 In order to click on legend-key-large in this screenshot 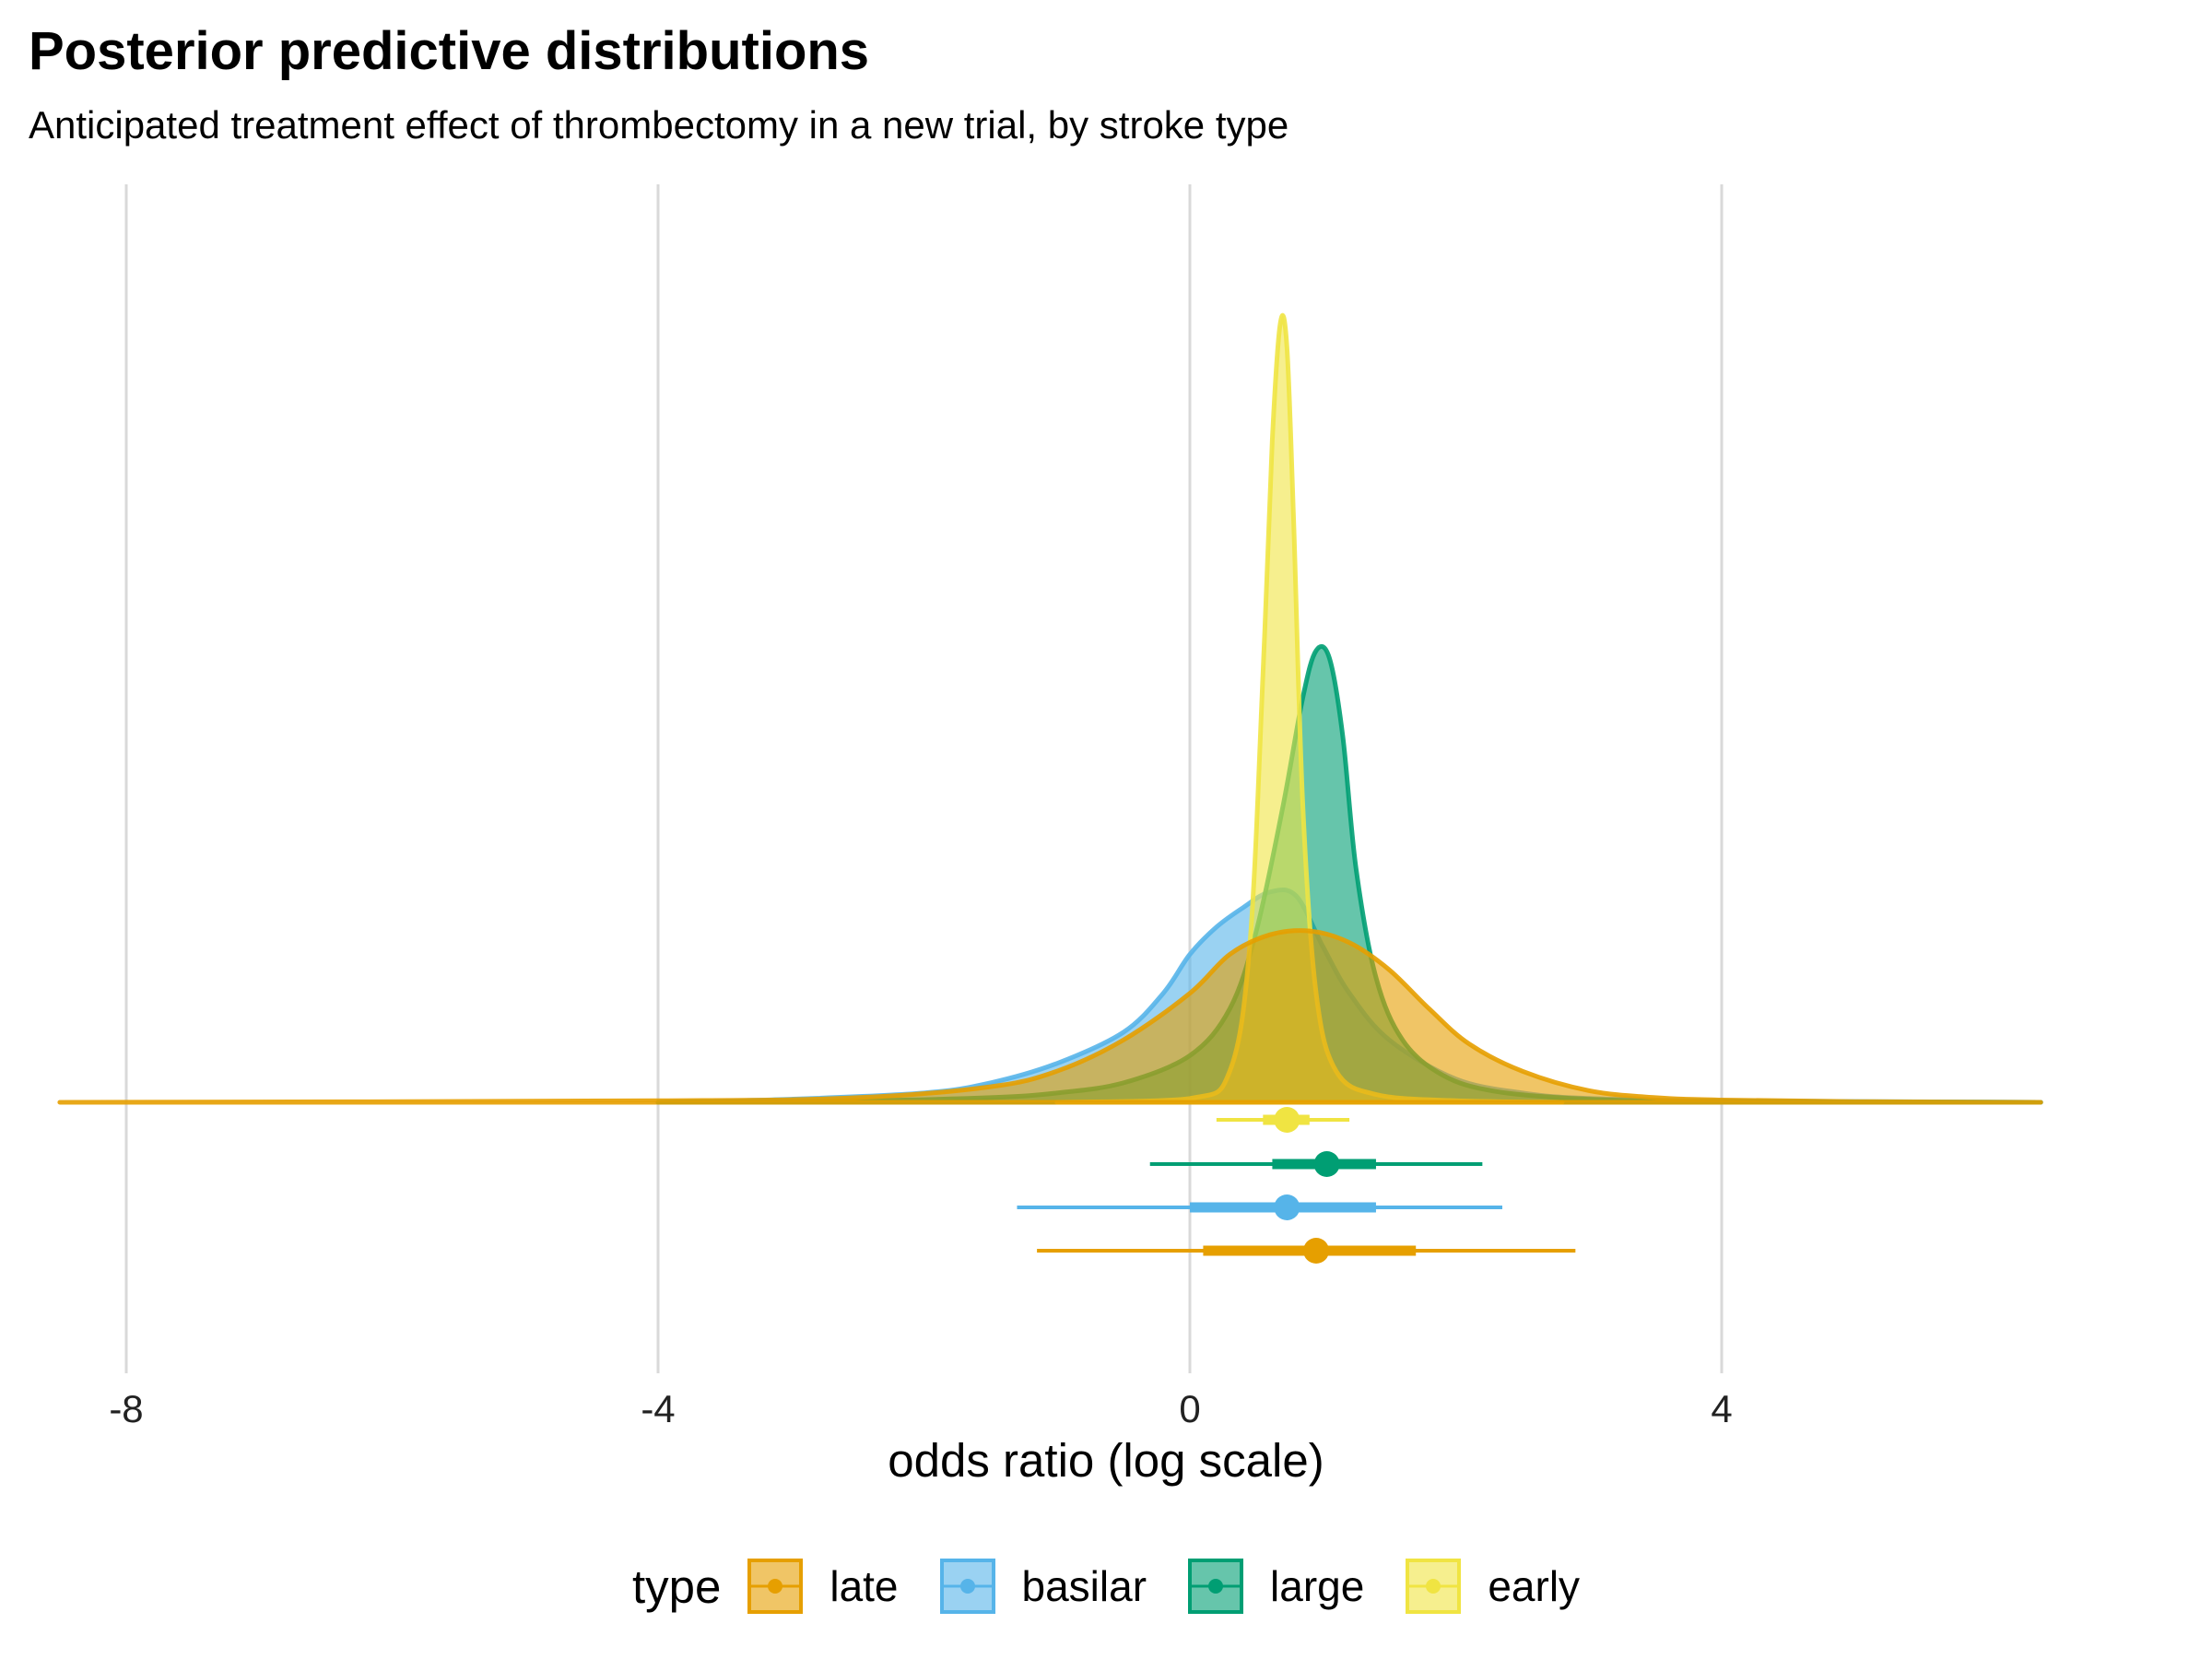, I will do `click(1216, 1586)`.